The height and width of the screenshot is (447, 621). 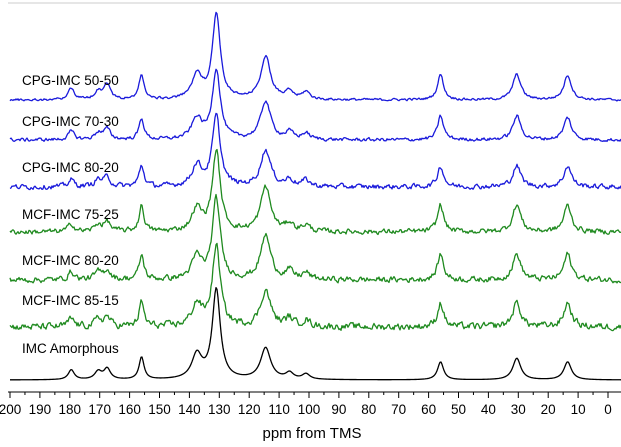 What do you see at coordinates (189, 409) in the screenshot?
I see `x-tick-label: 140` at bounding box center [189, 409].